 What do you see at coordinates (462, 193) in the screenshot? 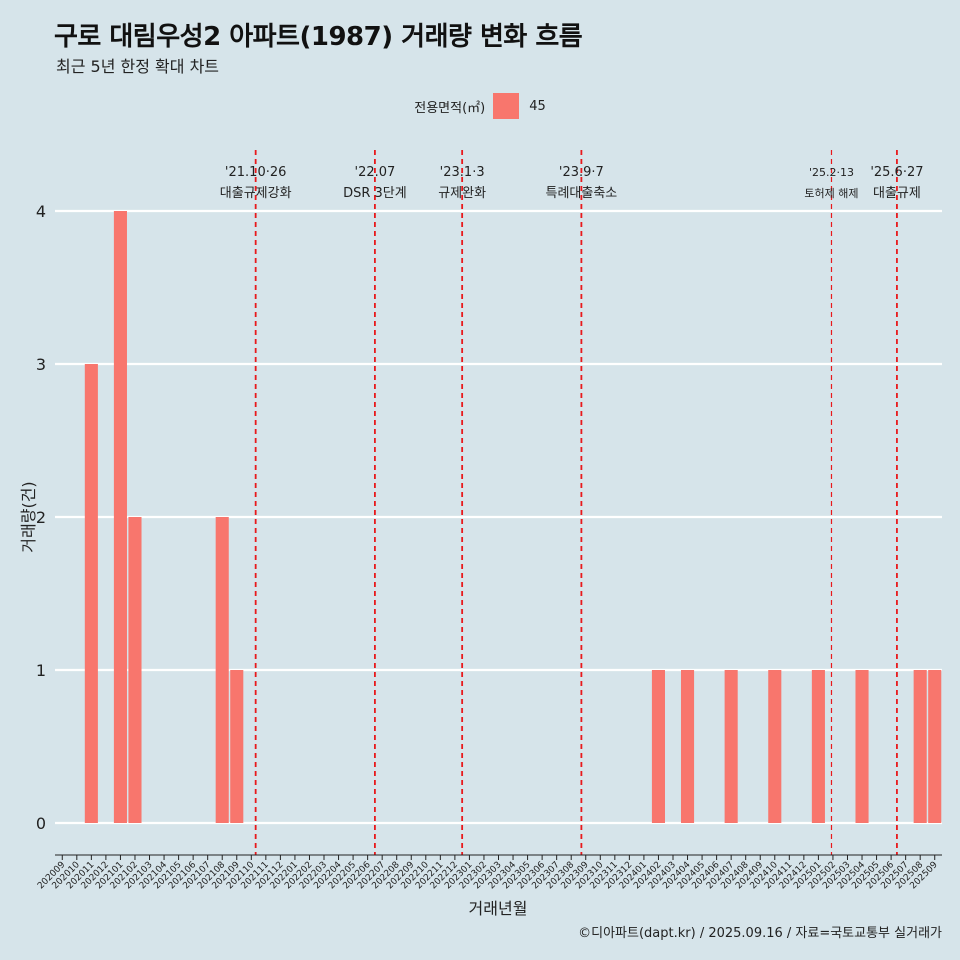
I see `event-label-3: 규제완화` at bounding box center [462, 193].